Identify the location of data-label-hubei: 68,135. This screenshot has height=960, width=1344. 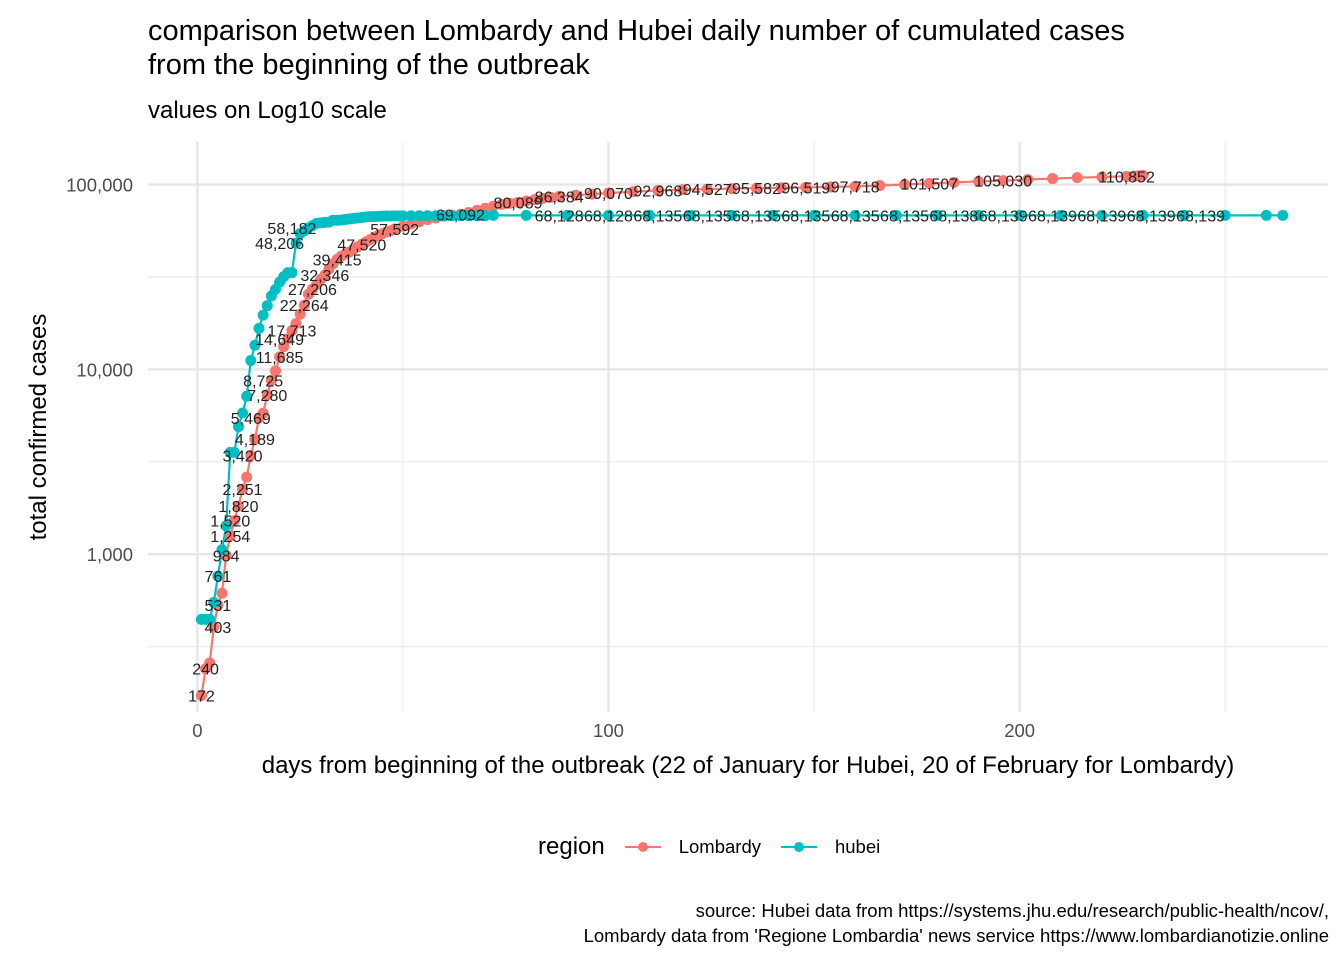
(904, 216).